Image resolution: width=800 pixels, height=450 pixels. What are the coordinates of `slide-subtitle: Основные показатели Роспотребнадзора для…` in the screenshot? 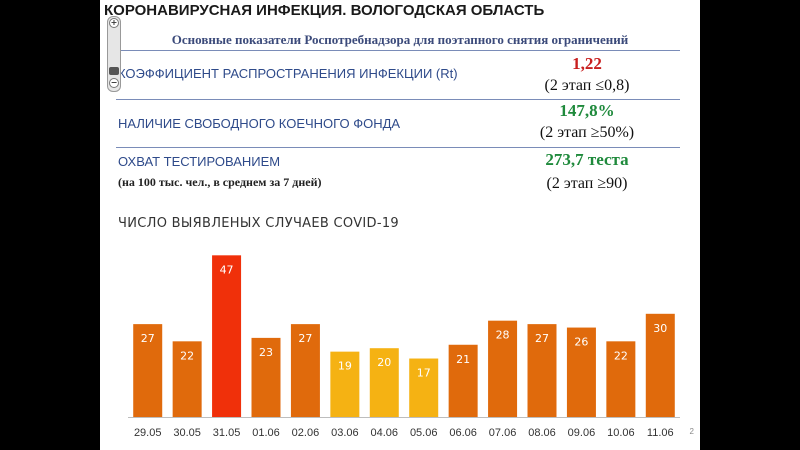 It's located at (400, 39).